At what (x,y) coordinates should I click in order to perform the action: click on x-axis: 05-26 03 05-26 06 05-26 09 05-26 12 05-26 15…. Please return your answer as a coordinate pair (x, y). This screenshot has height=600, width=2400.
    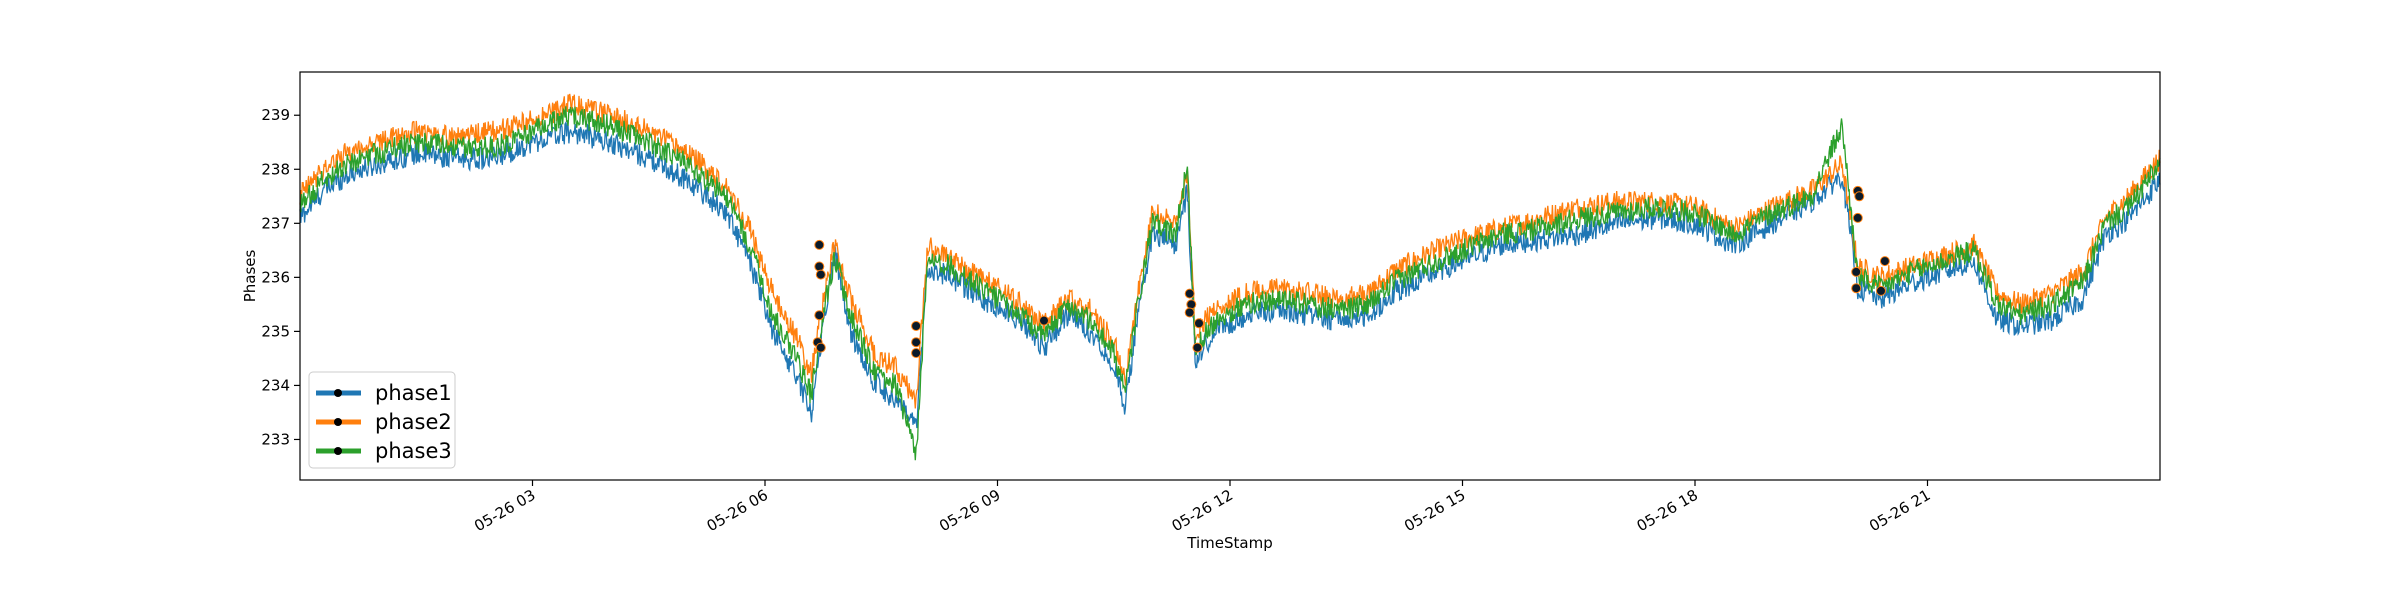
    Looking at the image, I should click on (1202, 507).